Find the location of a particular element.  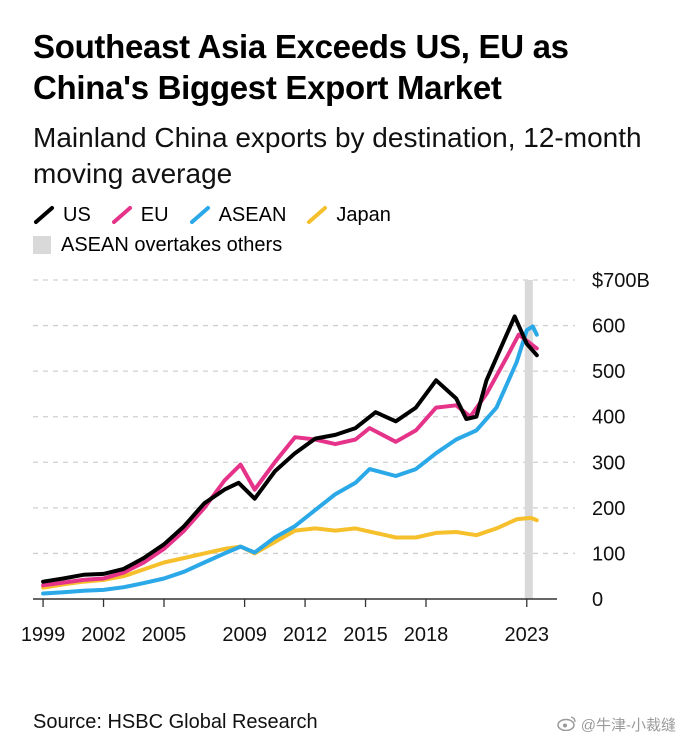

y-tick-label: 100 is located at coordinates (608, 554).